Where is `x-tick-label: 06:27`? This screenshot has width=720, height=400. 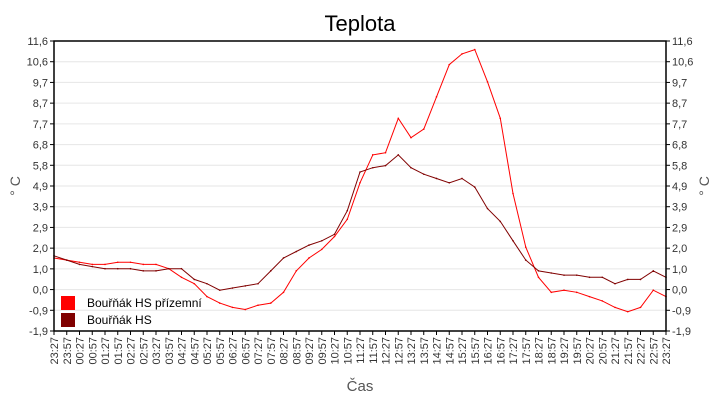 x-tick-label: 06:27 is located at coordinates (234, 351).